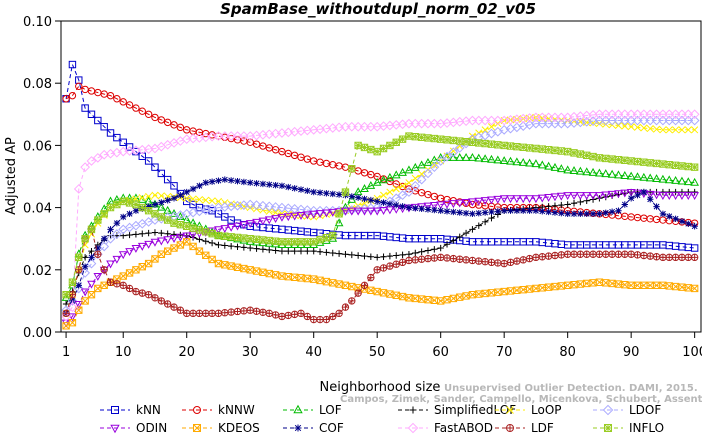  Describe the element at coordinates (567, 352) in the screenshot. I see `x-tick-label: 80` at that location.